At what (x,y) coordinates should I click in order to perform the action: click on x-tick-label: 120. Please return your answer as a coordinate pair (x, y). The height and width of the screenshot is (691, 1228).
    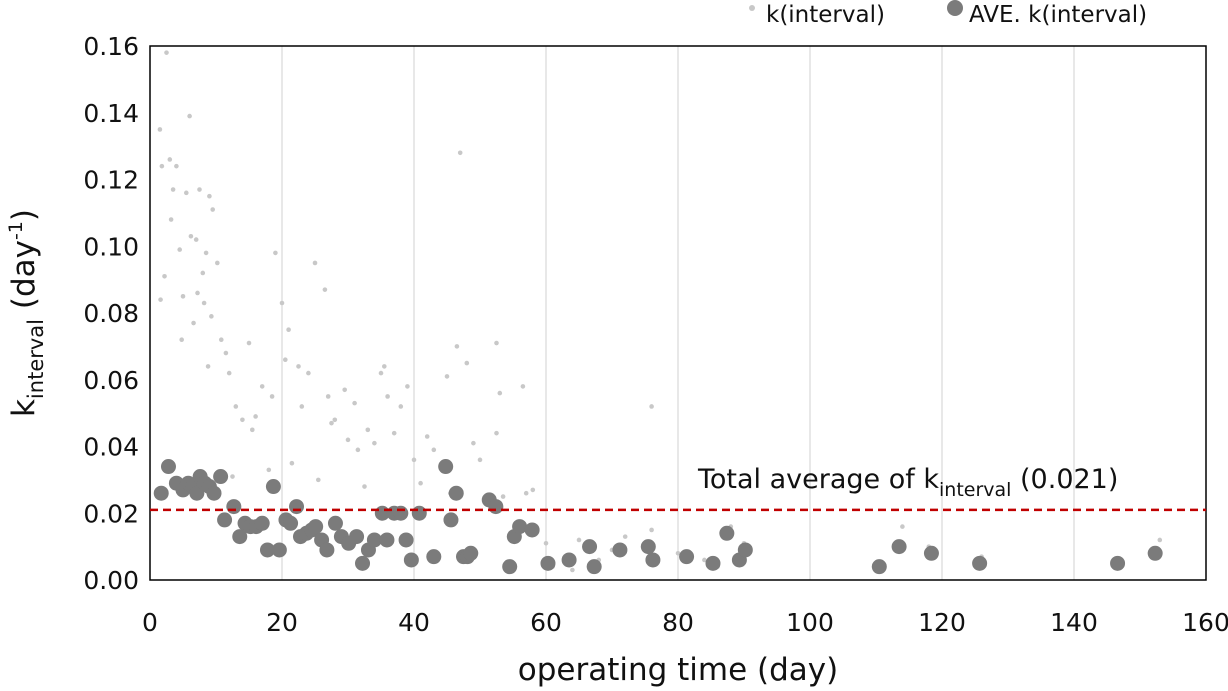
    Looking at the image, I should click on (942, 622).